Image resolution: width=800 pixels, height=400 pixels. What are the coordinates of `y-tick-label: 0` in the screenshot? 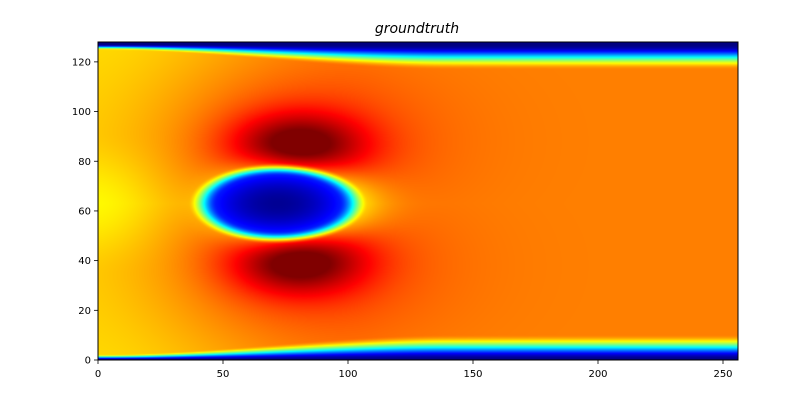 It's located at (88, 361).